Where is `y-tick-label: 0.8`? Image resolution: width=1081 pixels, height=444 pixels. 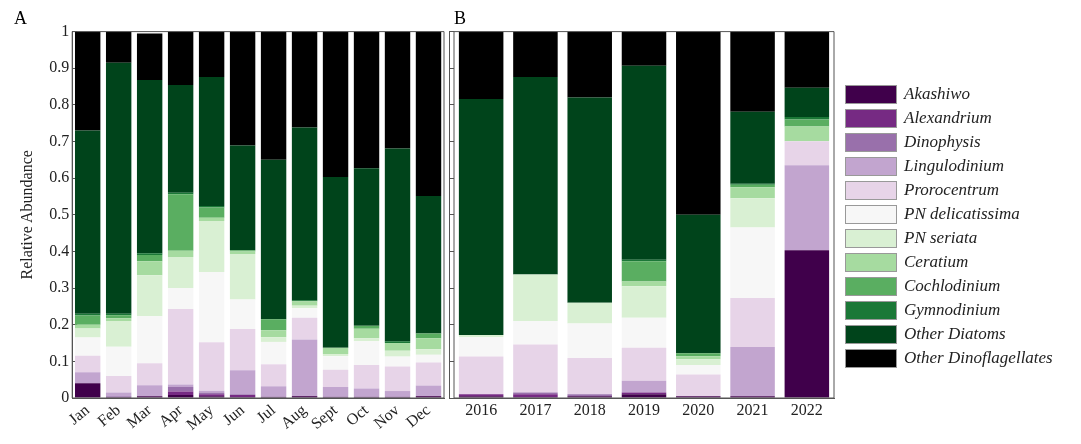 y-tick-label: 0.8 is located at coordinates (59, 104).